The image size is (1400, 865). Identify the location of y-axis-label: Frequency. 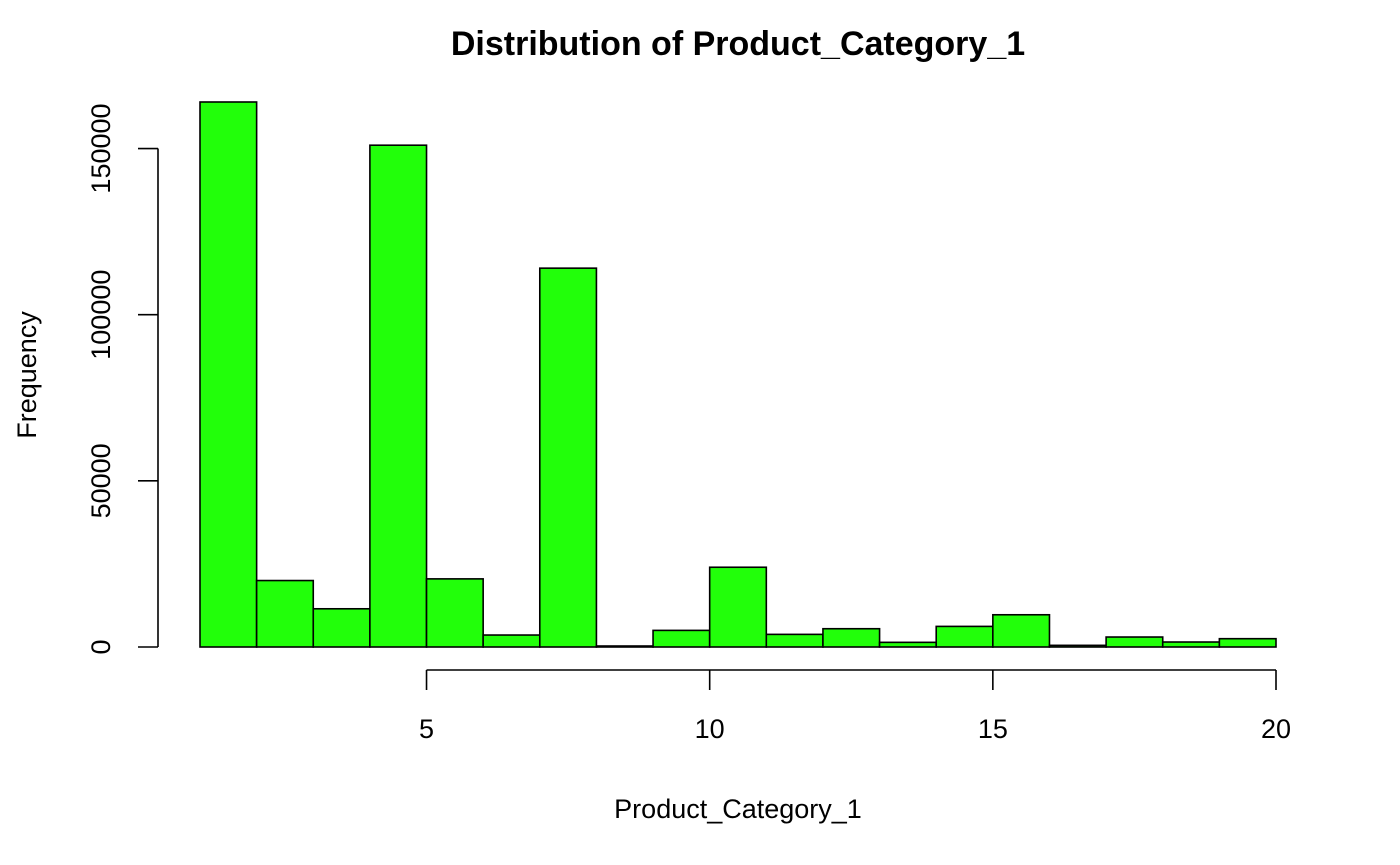
(27, 375).